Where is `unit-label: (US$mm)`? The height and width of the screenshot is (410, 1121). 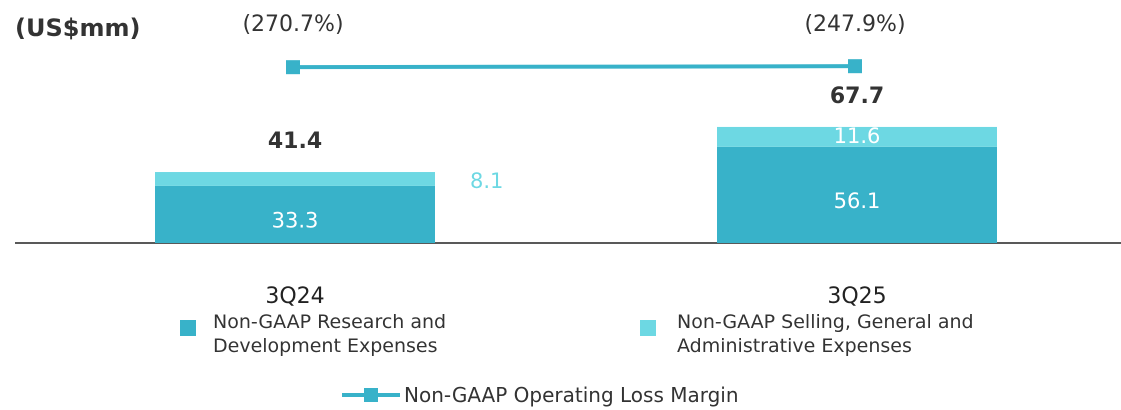
unit-label: (US$mm) is located at coordinates (77, 28).